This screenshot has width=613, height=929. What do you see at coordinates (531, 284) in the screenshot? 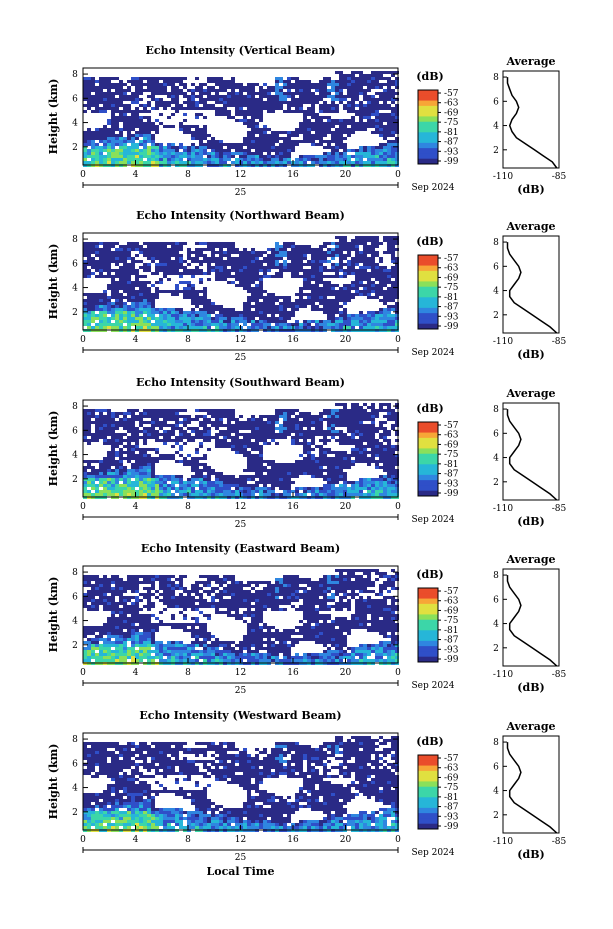
I see `average-frame` at bounding box center [531, 284].